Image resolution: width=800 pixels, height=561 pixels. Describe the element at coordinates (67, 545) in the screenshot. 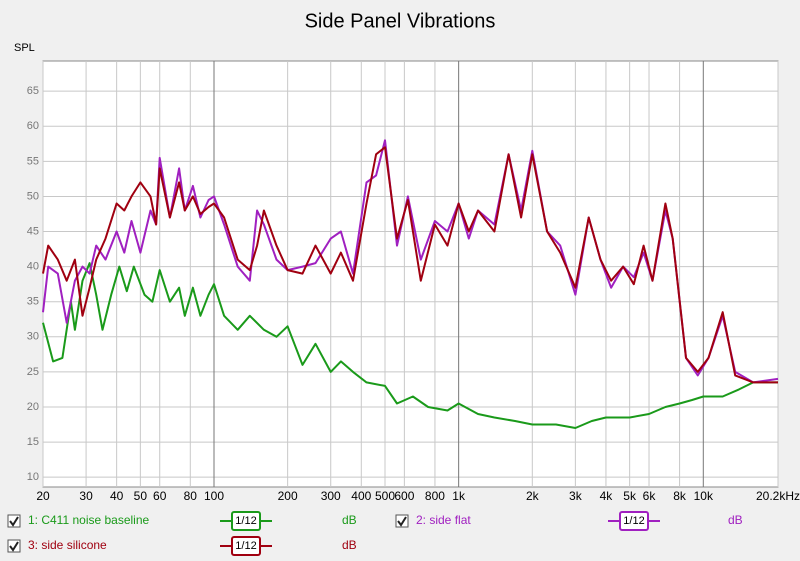

I see `legend-label: 3: side silicone` at that location.